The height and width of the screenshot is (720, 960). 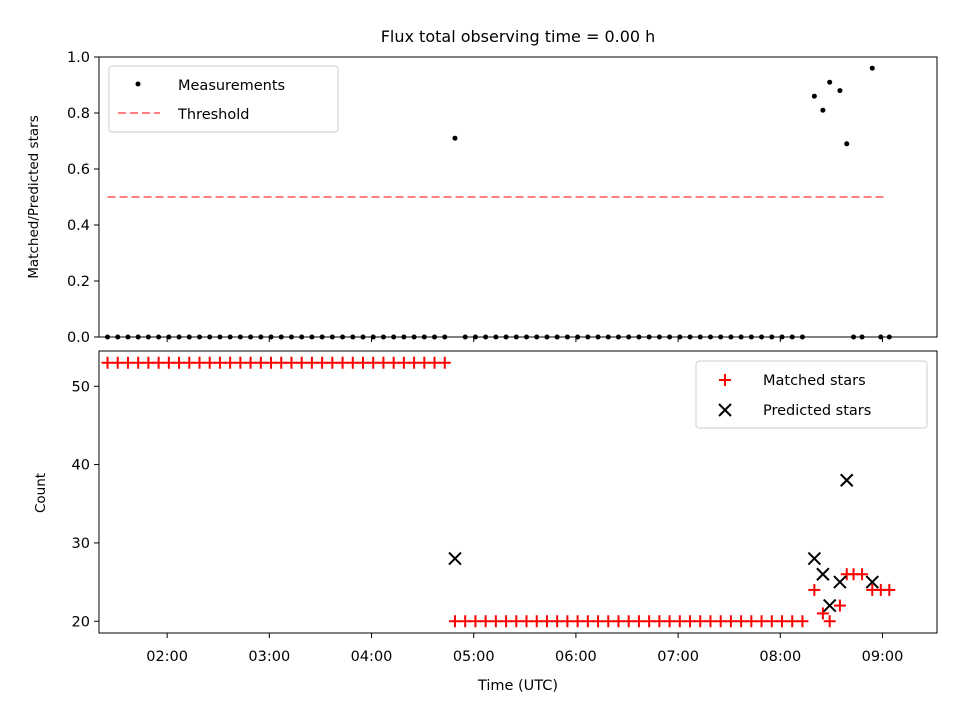 I want to click on x-tick-label: 08:00, so click(x=780, y=657).